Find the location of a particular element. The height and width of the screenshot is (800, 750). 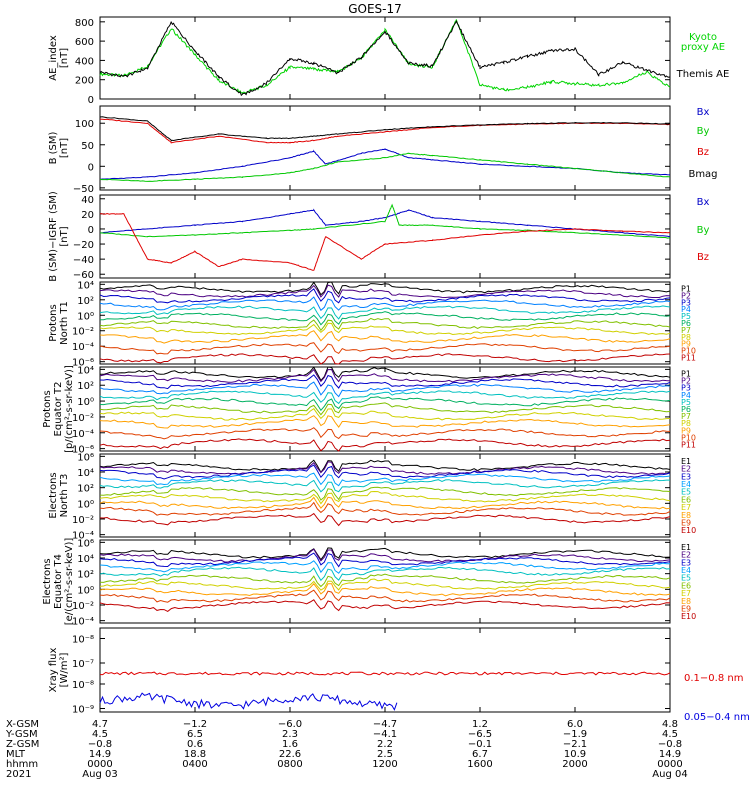

series-line-e7 is located at coordinates (385, 584).